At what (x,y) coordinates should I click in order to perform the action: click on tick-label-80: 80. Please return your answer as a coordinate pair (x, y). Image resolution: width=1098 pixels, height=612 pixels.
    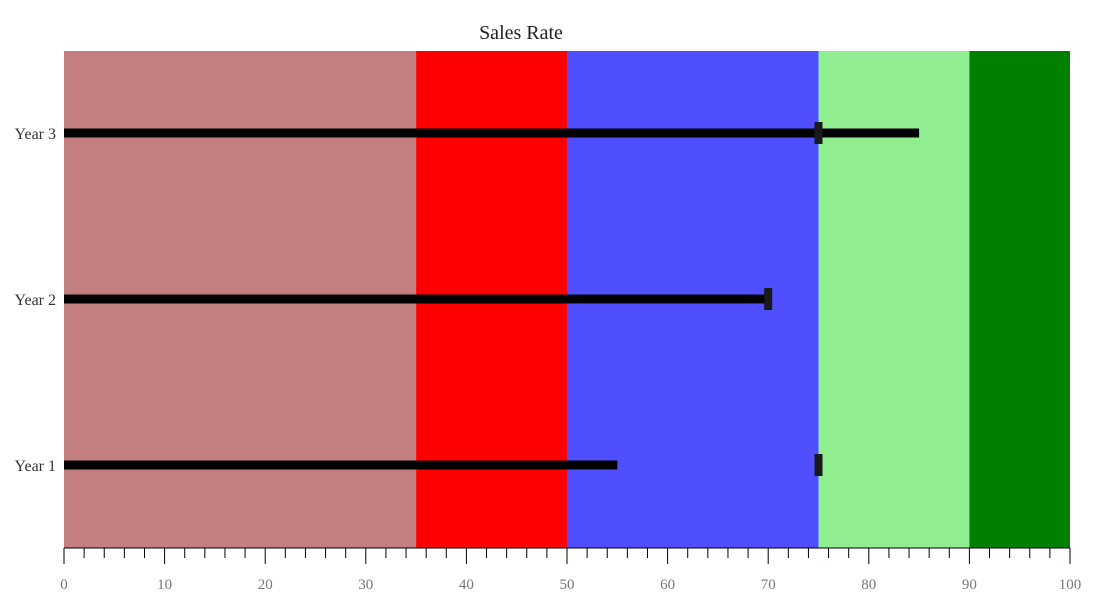
    Looking at the image, I should click on (868, 585).